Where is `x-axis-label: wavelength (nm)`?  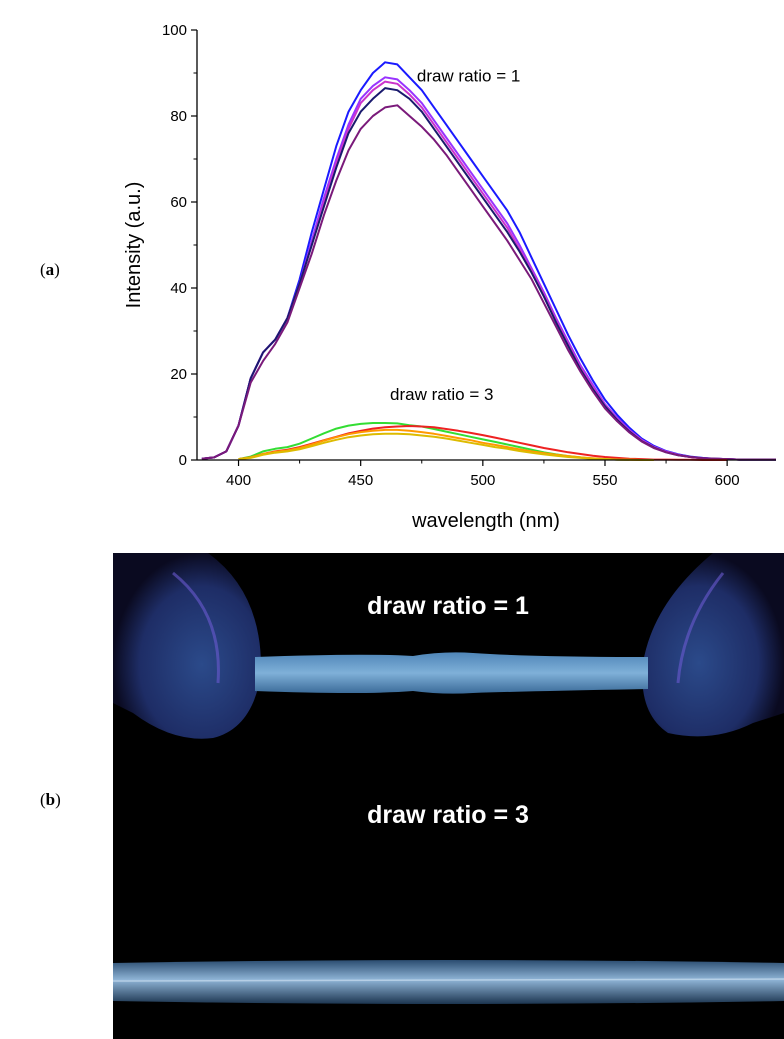
x-axis-label: wavelength (nm) is located at coordinates (485, 521).